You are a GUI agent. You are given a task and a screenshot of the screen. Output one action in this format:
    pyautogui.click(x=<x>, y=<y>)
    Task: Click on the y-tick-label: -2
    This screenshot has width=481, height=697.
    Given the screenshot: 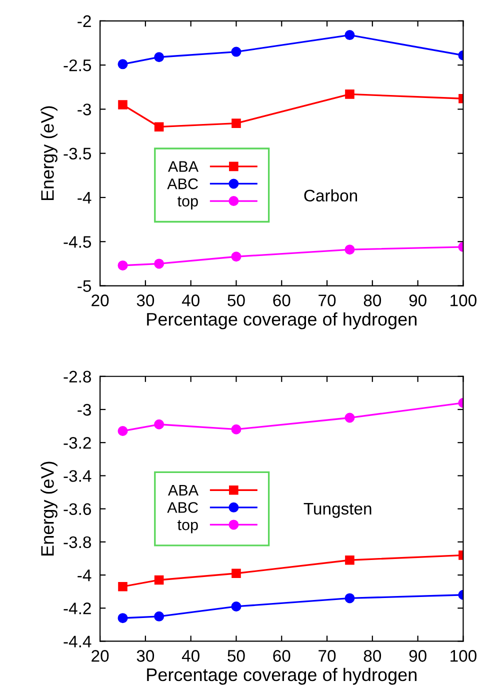 What is the action you would take?
    pyautogui.click(x=84, y=21)
    